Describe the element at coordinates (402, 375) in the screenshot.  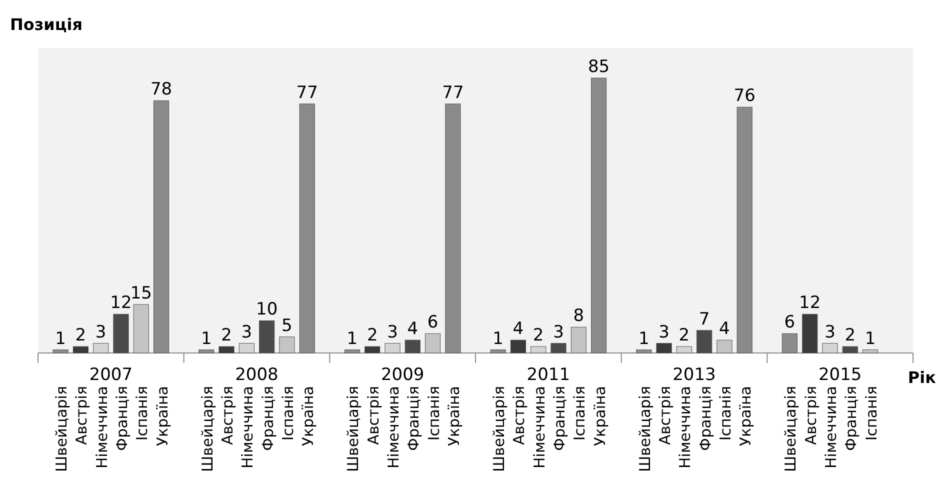
I see `x-tick-label: 2009` at that location.